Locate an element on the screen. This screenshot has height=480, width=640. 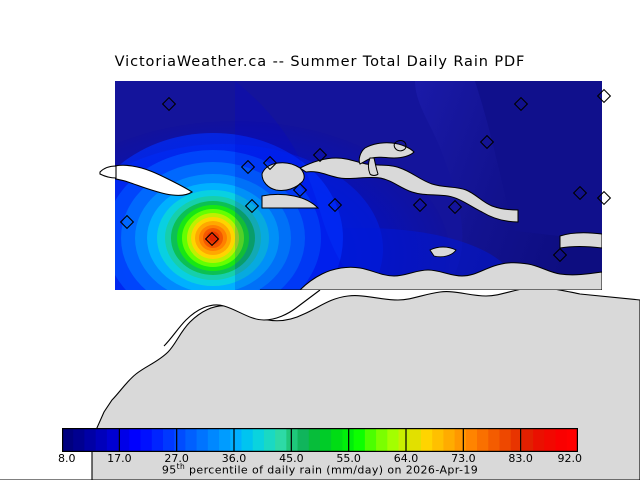
sea-gap-fill is located at coordinates (217, 318).